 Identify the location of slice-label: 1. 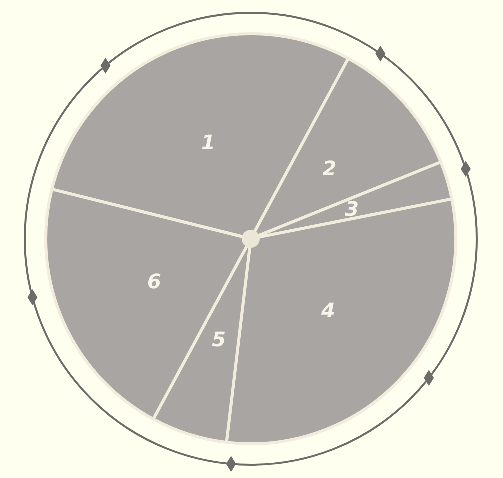
(208, 142).